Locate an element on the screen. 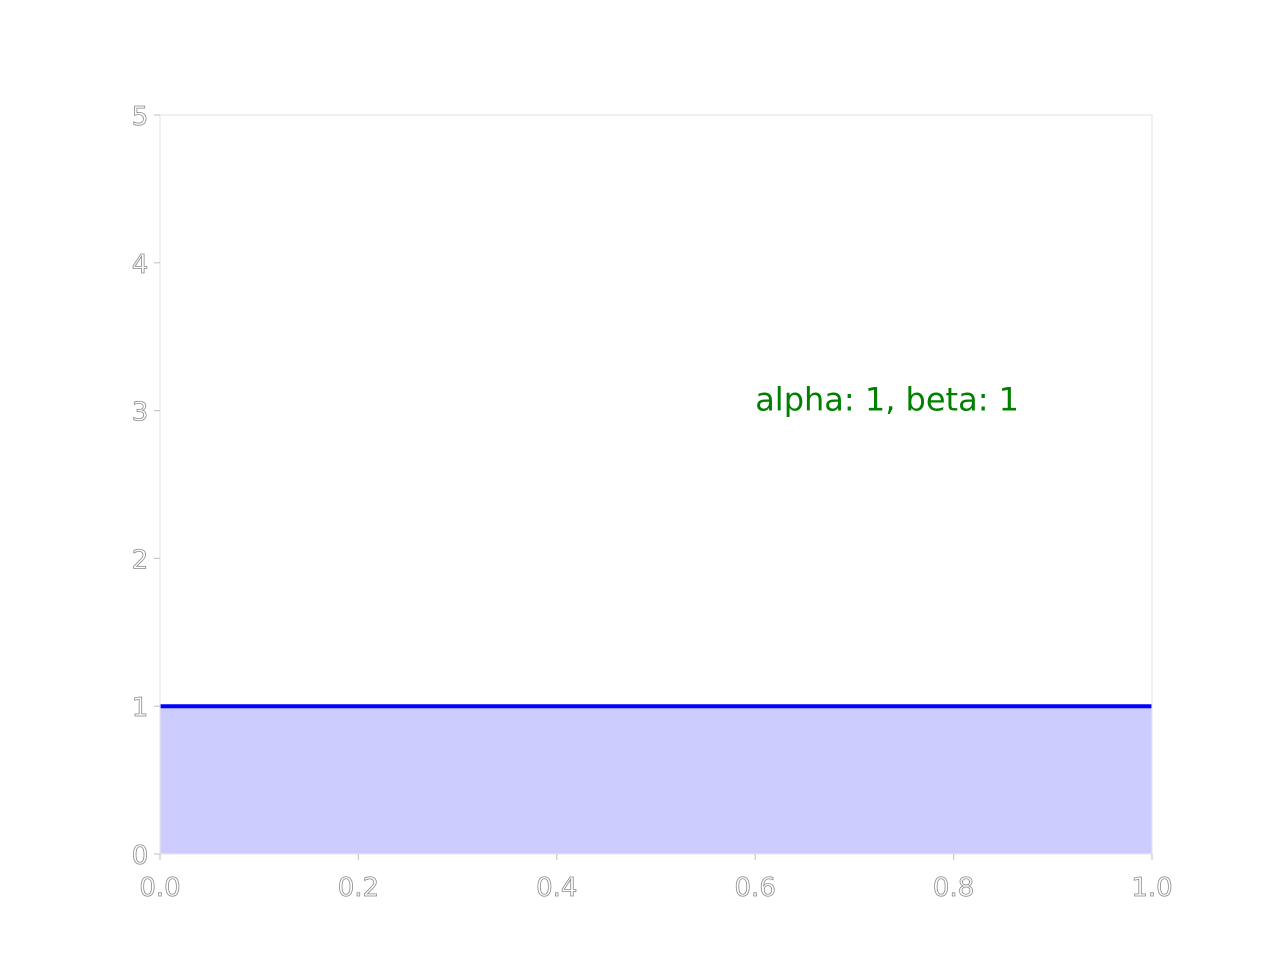  y-tick-label: 1 is located at coordinates (140, 708).